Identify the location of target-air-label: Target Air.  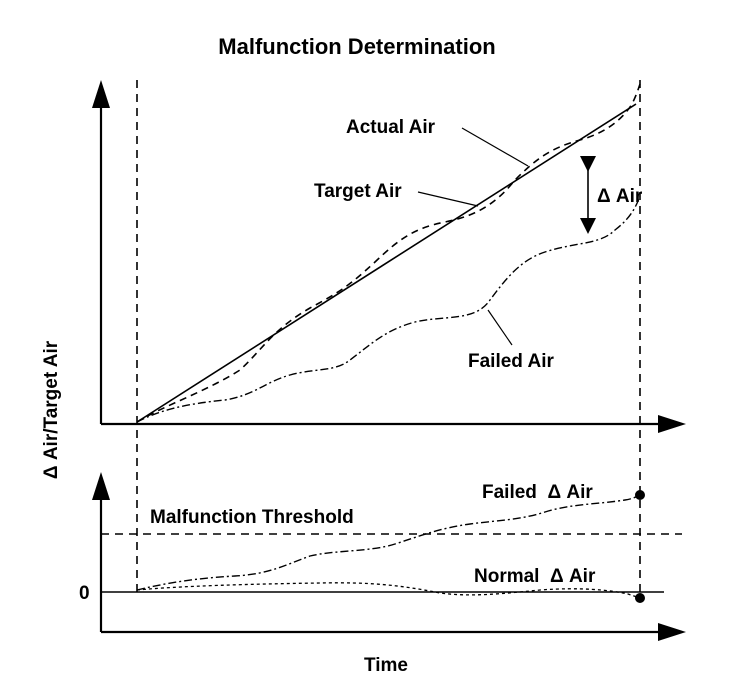
(358, 191).